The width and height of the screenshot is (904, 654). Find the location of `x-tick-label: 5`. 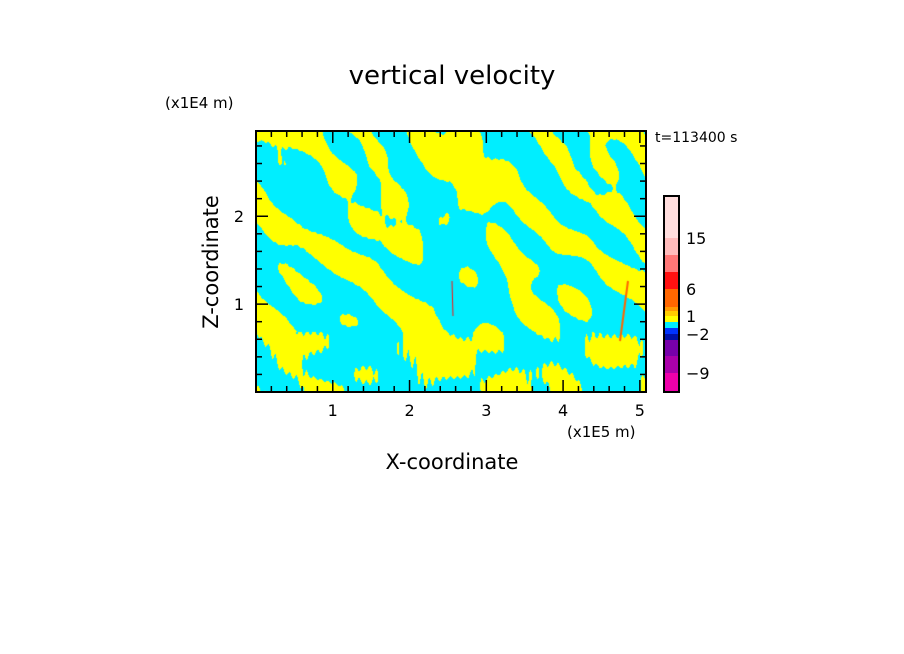

x-tick-label: 5 is located at coordinates (640, 410).